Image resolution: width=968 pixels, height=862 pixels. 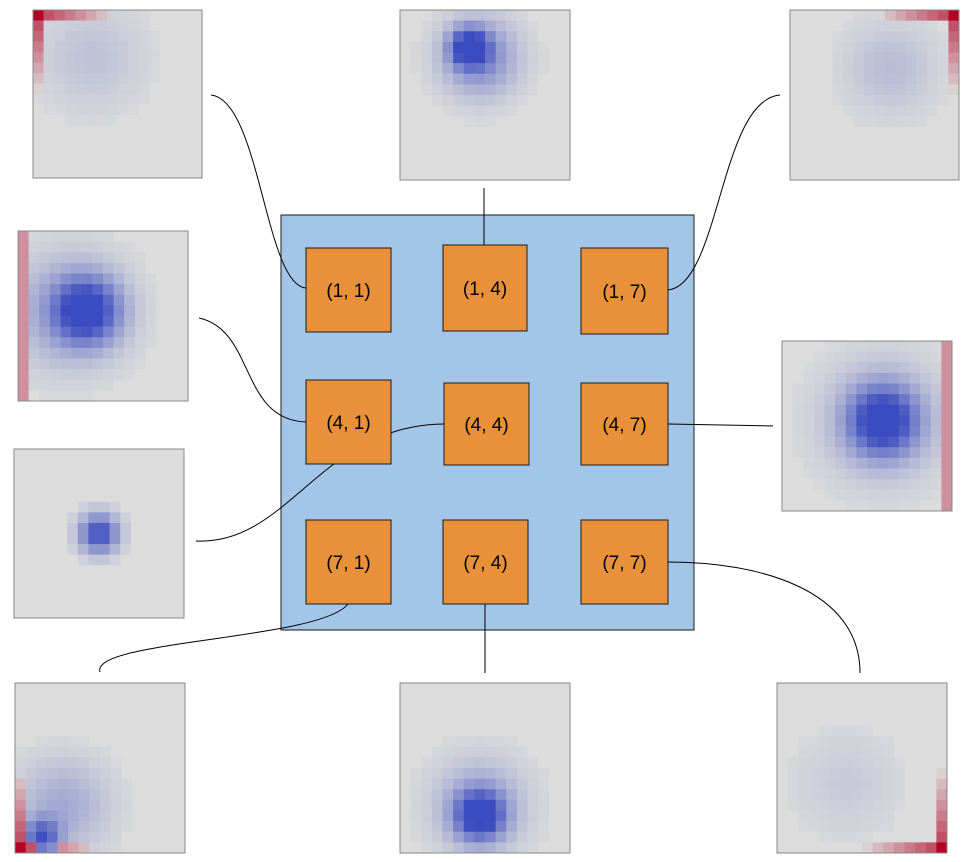 I want to click on heatmap-c17, so click(x=874, y=95).